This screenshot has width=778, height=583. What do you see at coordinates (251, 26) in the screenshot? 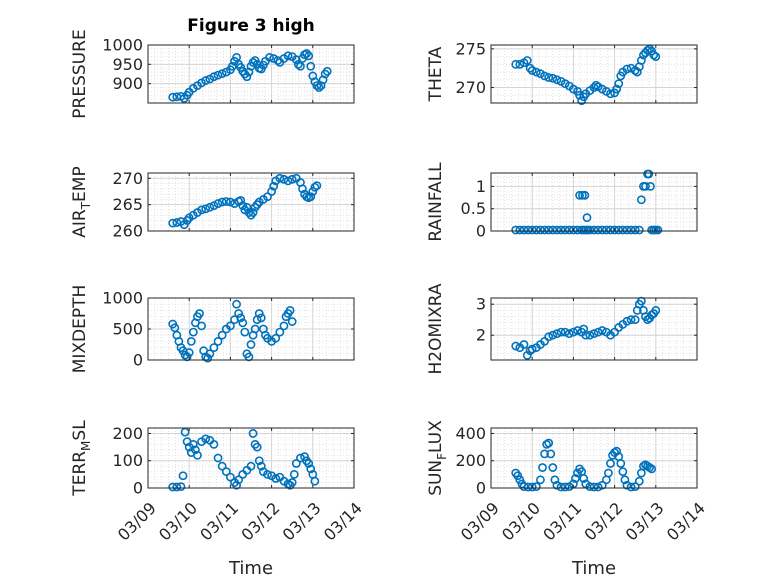
I see `figure-title: Figure 3 high` at bounding box center [251, 26].